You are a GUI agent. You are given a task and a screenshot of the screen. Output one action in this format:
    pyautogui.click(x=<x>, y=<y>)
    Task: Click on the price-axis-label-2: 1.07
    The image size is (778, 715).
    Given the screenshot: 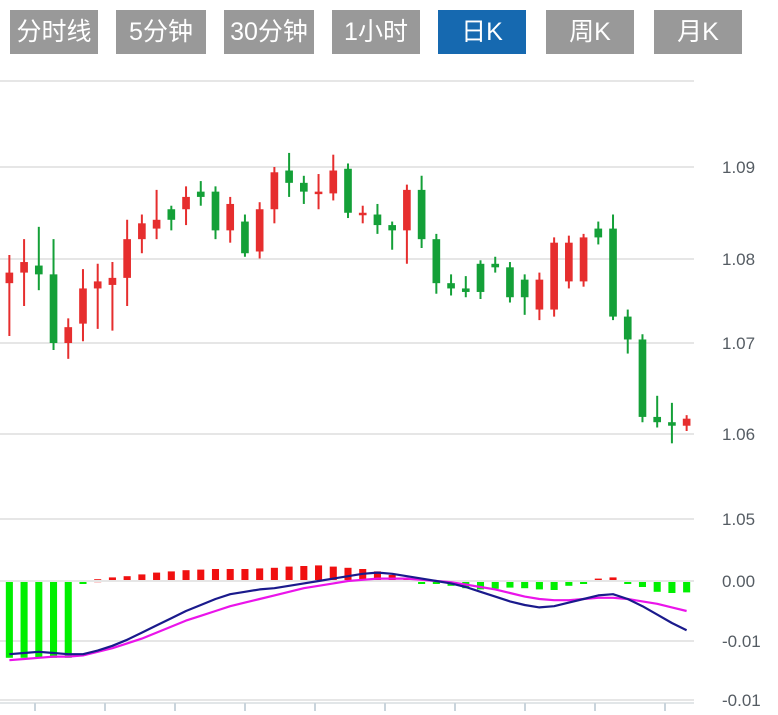 What is the action you would take?
    pyautogui.click(x=738, y=343)
    